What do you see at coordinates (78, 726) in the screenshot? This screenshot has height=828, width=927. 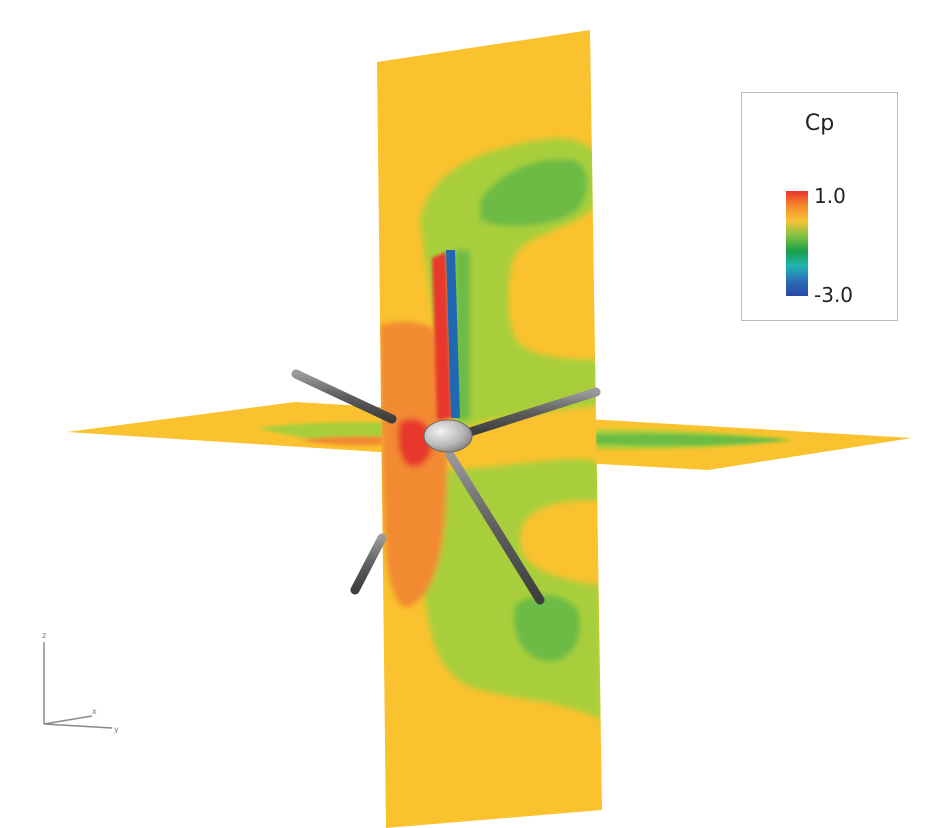 I see `axis-y-line` at bounding box center [78, 726].